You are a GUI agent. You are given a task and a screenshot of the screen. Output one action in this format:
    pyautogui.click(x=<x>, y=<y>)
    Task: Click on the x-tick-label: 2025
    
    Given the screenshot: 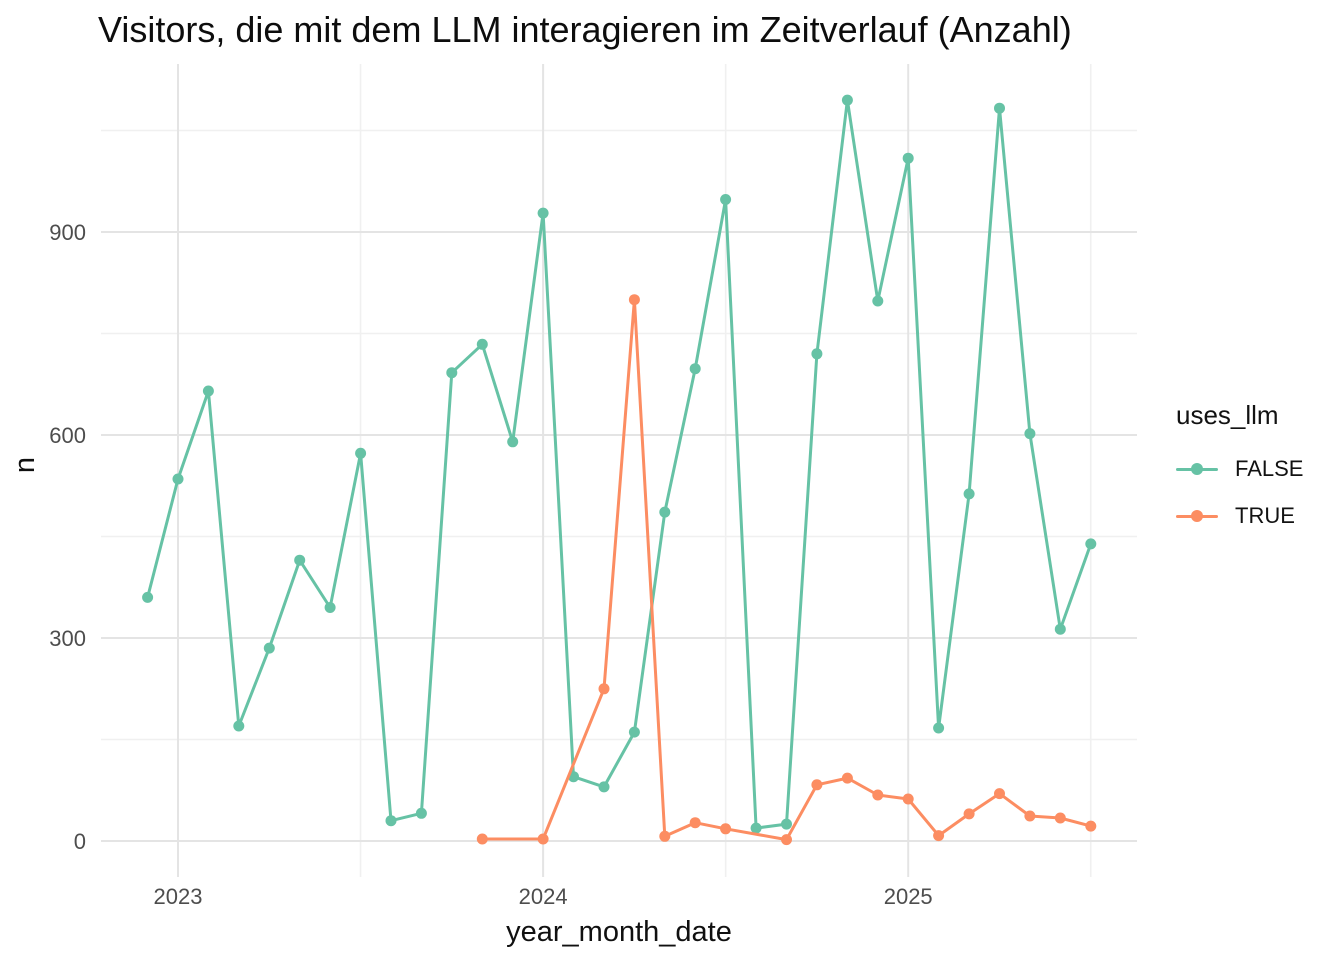 What is the action you would take?
    pyautogui.click(x=908, y=896)
    